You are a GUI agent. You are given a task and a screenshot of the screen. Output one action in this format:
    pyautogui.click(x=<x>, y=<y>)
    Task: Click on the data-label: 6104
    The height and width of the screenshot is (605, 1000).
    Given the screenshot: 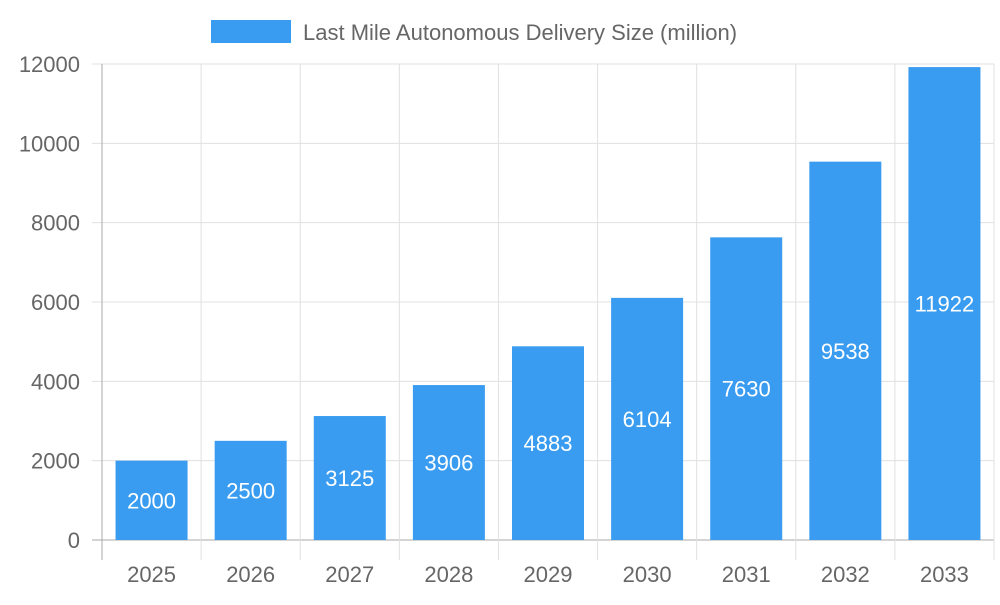 What is the action you would take?
    pyautogui.click(x=647, y=419)
    